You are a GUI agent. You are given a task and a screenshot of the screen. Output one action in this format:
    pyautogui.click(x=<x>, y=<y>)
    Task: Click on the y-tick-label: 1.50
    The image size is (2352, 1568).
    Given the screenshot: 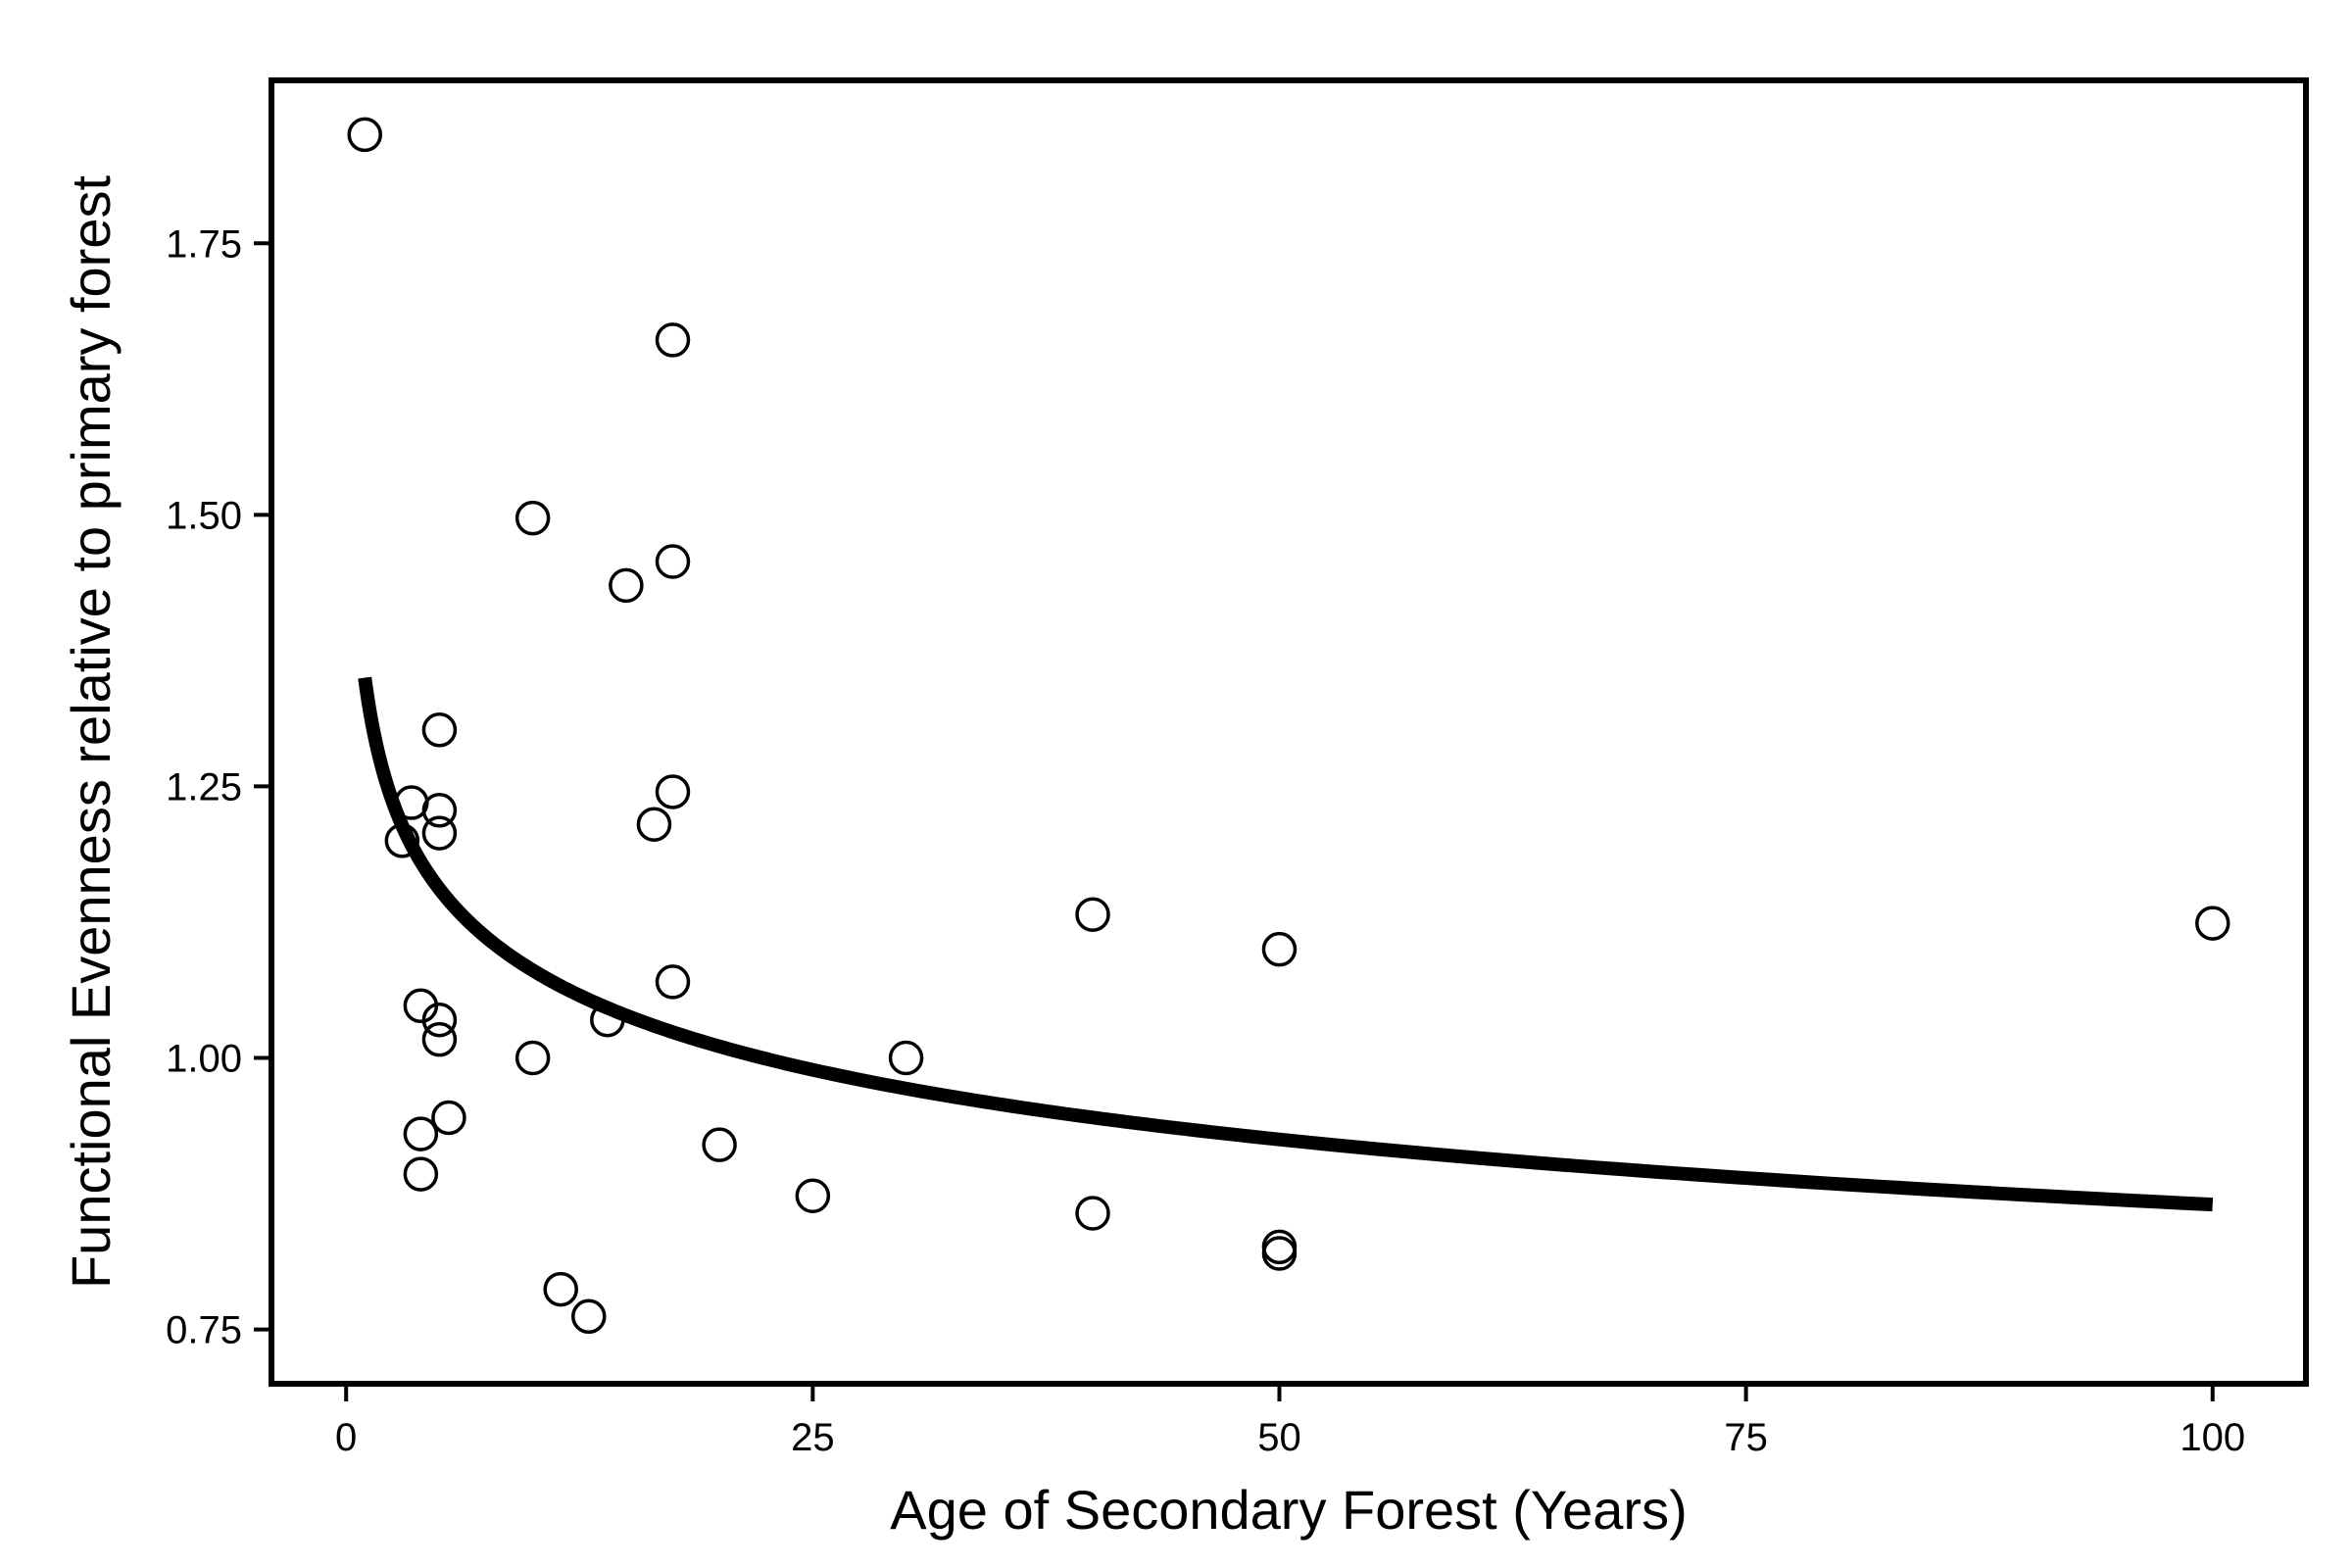 What is the action you would take?
    pyautogui.click(x=204, y=515)
    